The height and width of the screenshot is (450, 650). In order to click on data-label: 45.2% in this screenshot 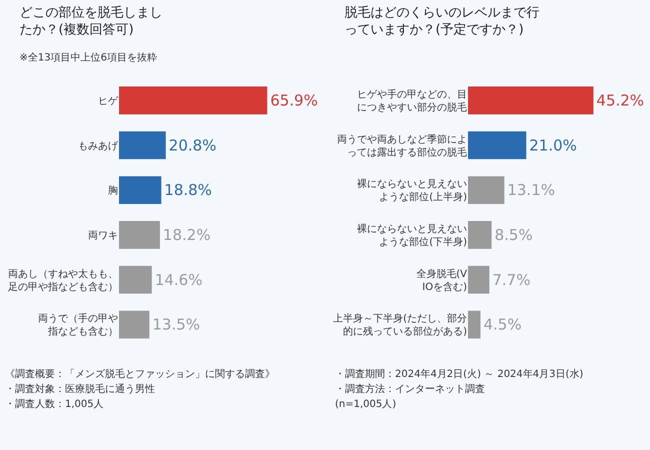, I will do `click(620, 100)`.